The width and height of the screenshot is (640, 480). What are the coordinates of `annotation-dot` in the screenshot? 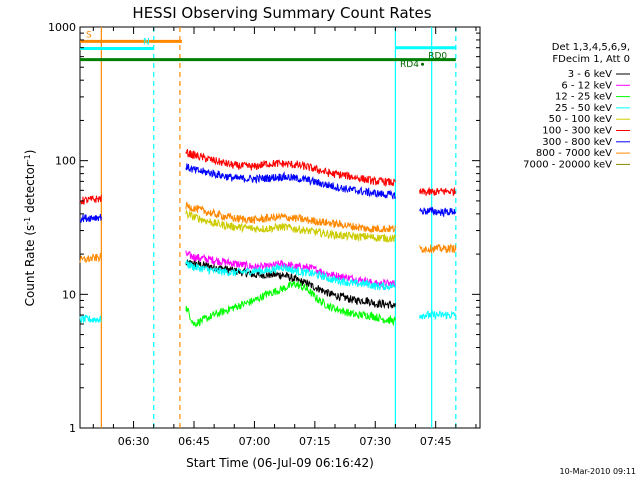 It's located at (423, 64).